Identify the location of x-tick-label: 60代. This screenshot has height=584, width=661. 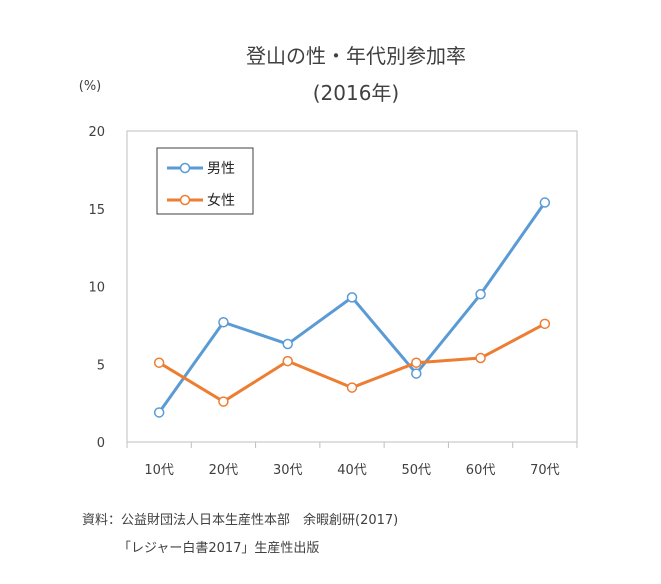
(481, 470).